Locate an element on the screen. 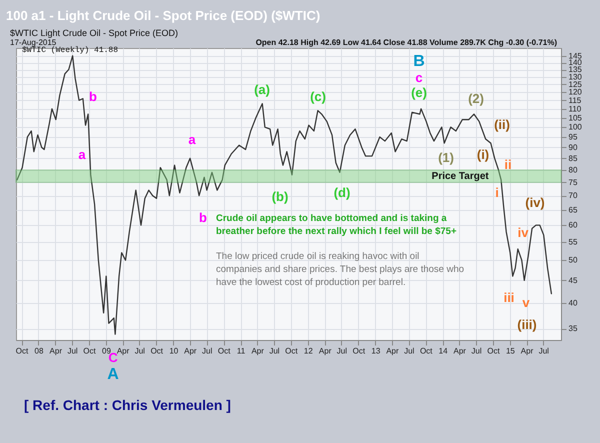 This screenshot has width=600, height=443. y-tick-label: 110 is located at coordinates (575, 109).